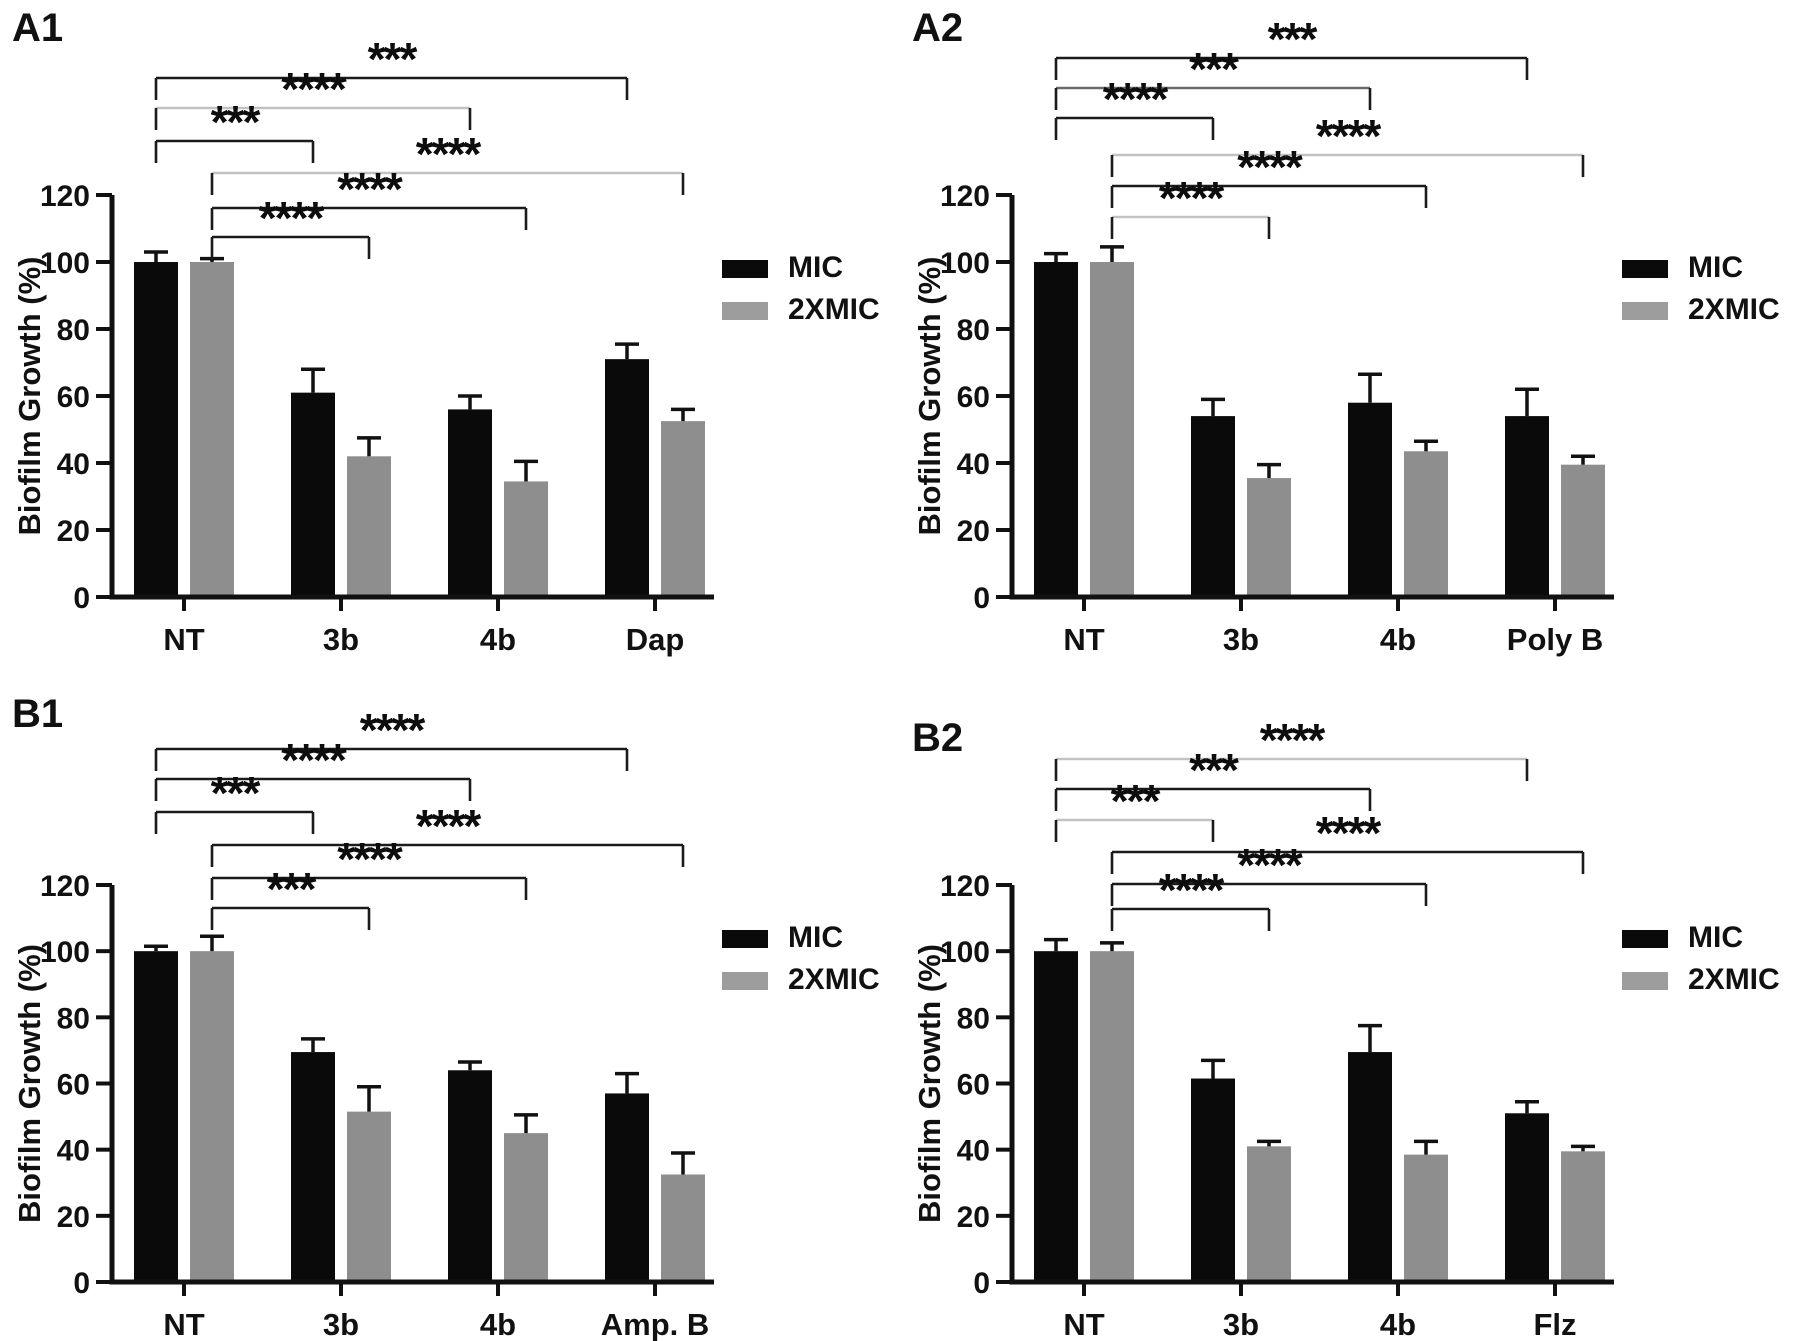 This screenshot has height=1341, width=1800. Describe the element at coordinates (1190, 897) in the screenshot. I see `sig-bracket-2XMIC-NT-3b: ****` at that location.